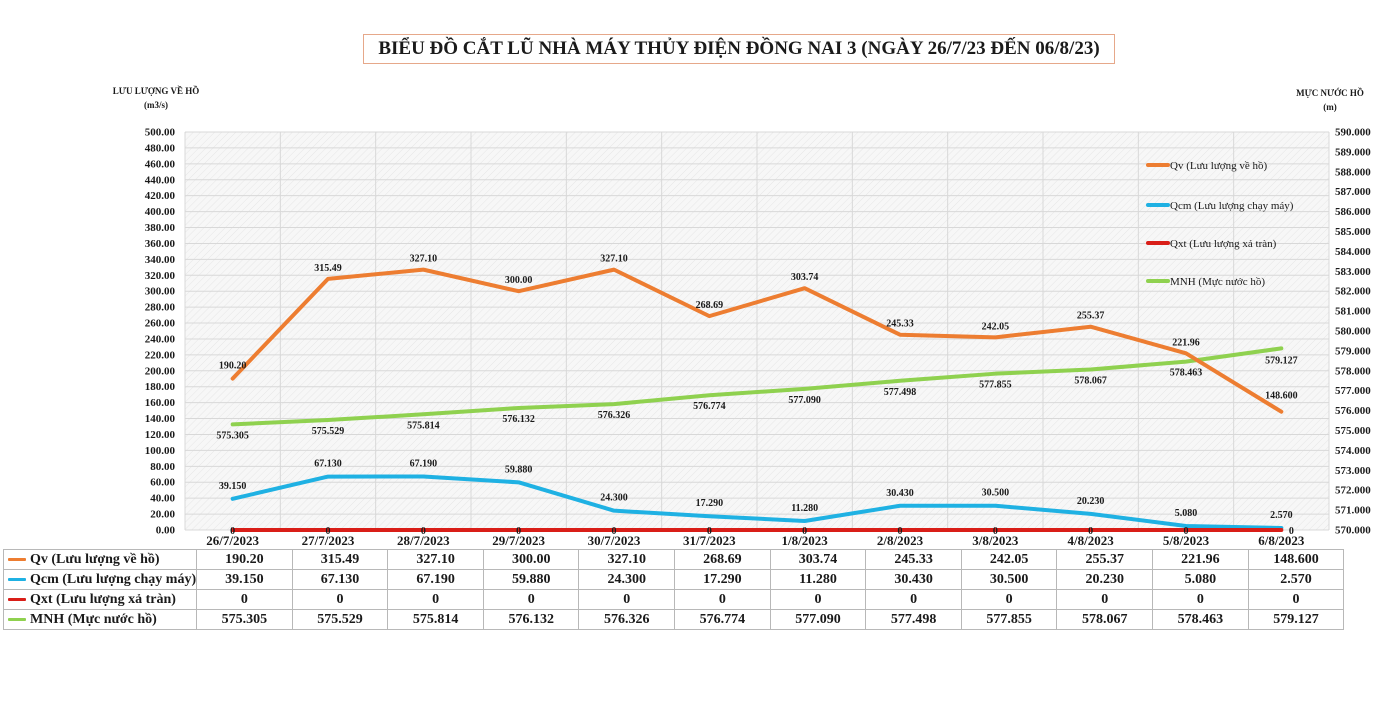 The height and width of the screenshot is (703, 1385). I want to click on data-label-qv: 190.20, so click(233, 366).